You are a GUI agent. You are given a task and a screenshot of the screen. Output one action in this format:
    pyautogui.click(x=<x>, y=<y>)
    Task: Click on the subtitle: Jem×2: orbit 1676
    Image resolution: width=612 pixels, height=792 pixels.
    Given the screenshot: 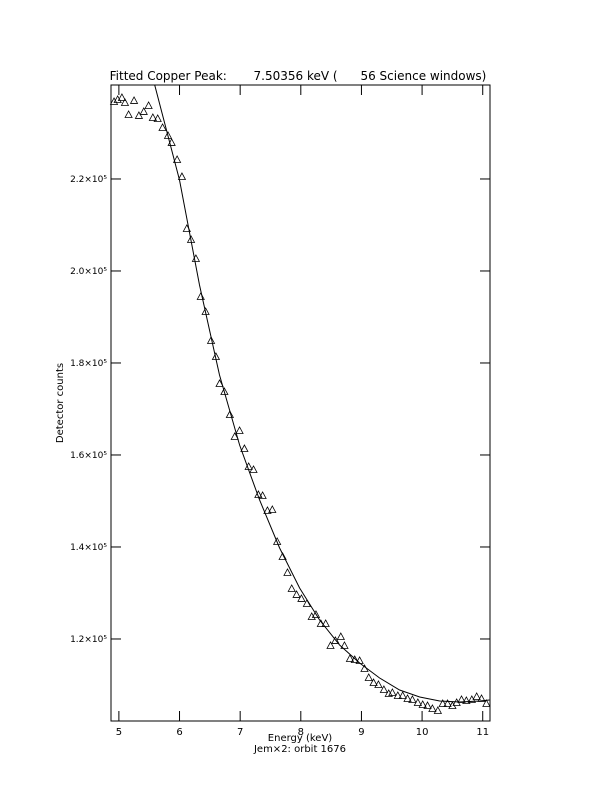 What is the action you would take?
    pyautogui.click(x=299, y=749)
    